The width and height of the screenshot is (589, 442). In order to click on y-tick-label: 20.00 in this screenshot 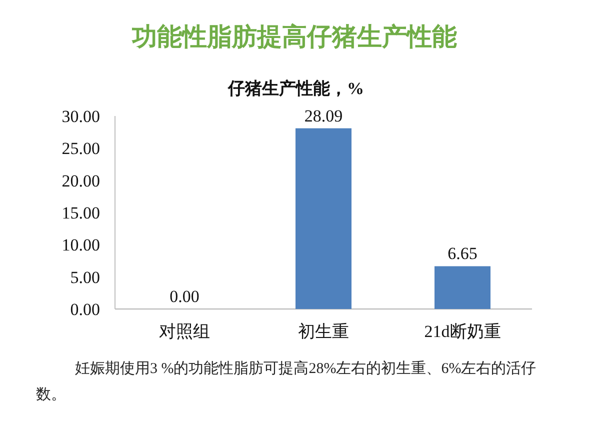, I will do `click(81, 180)`.